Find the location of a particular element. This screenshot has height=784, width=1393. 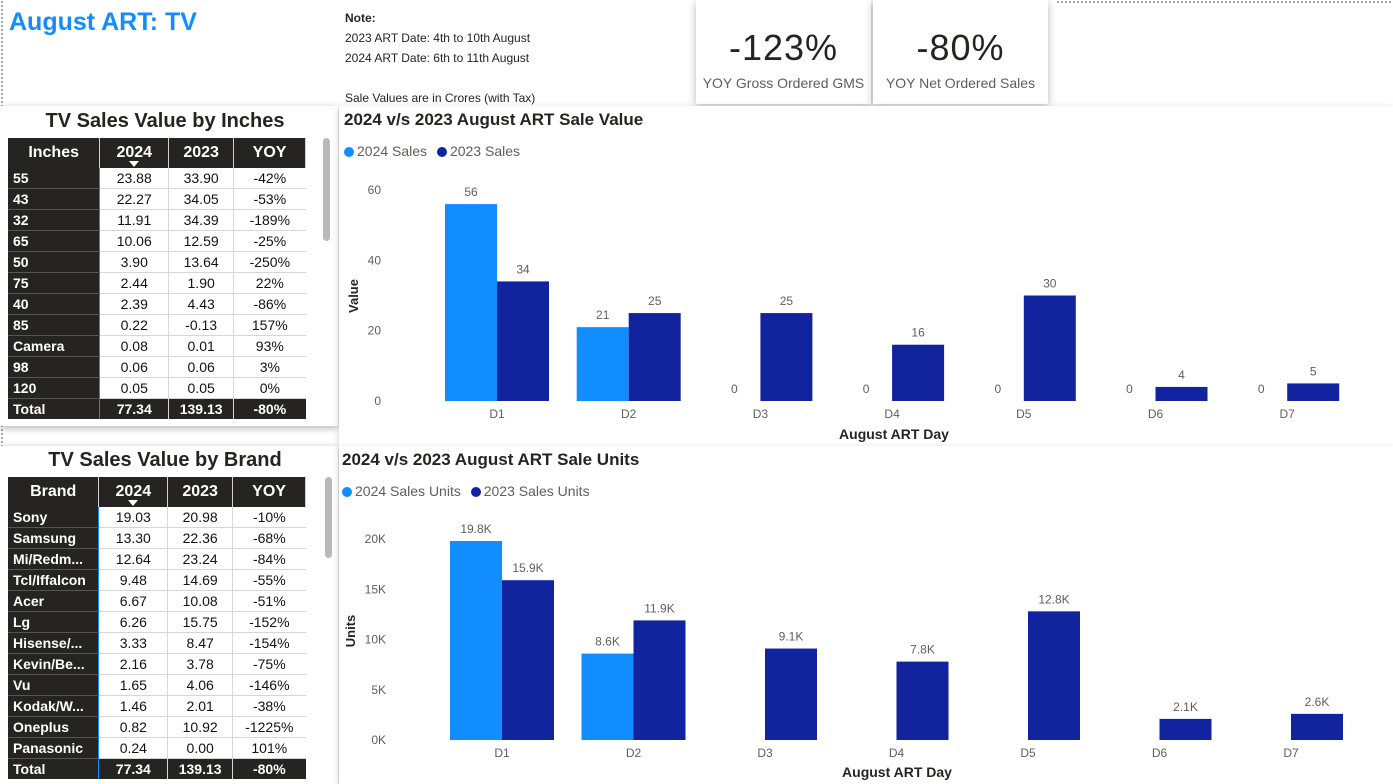

table-row: Tcl/Iffalcon 9.48 14.69 -55% is located at coordinates (157, 580).